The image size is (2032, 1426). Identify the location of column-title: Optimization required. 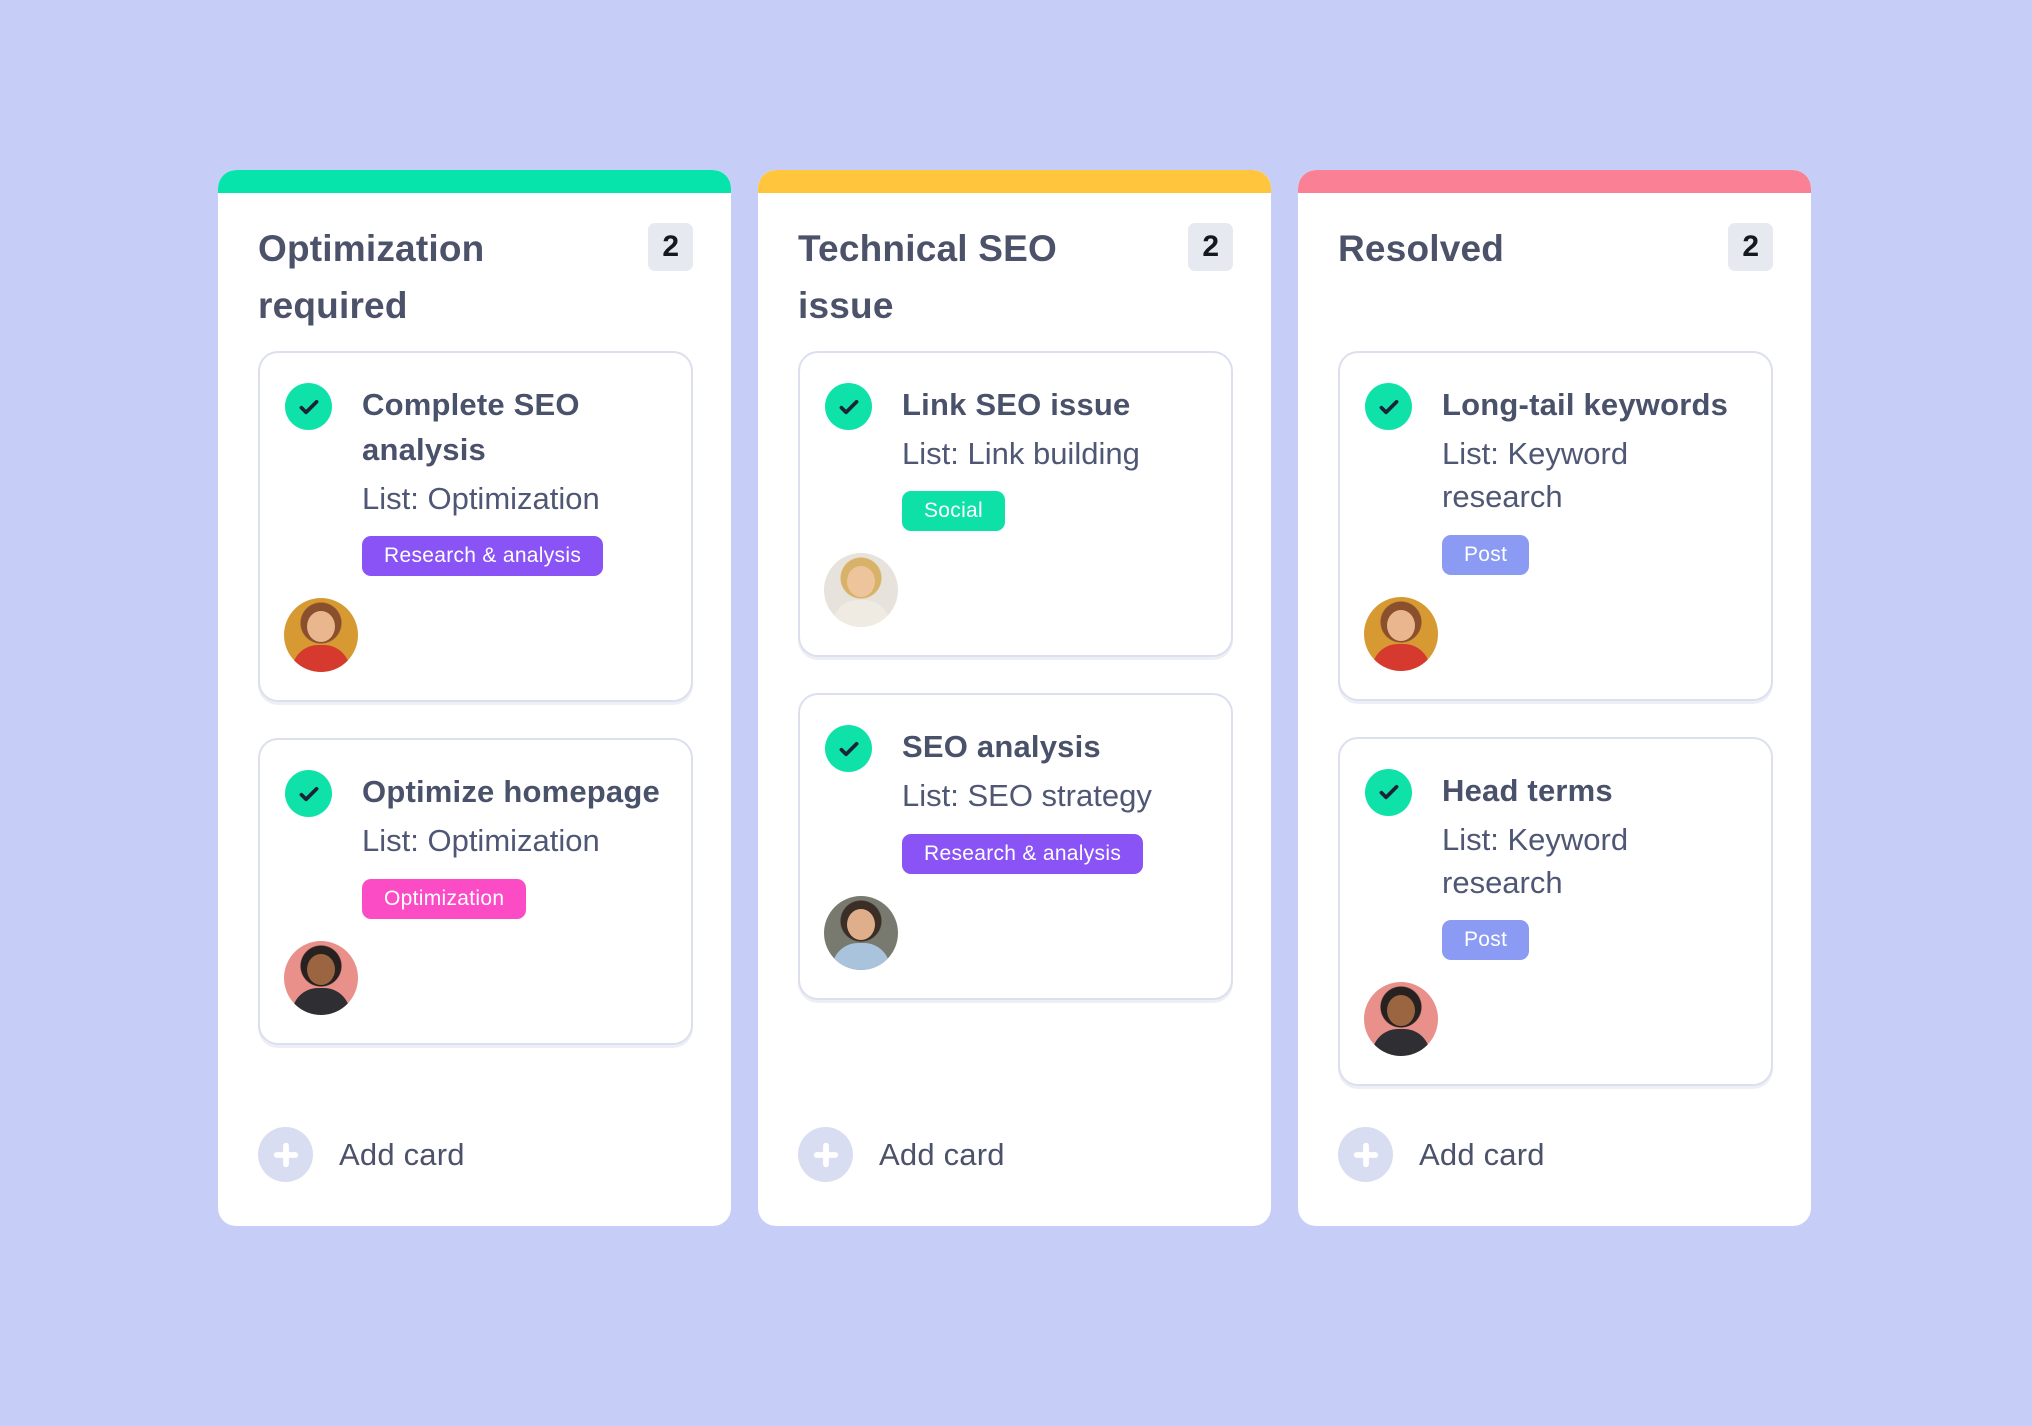
(371, 277).